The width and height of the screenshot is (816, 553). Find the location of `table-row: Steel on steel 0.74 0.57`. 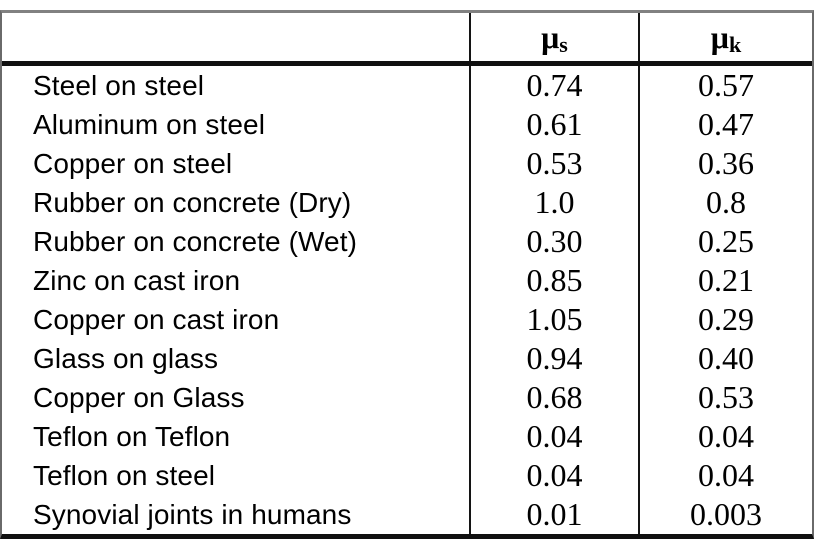

table-row: Steel on steel 0.74 0.57 is located at coordinates (407, 85).